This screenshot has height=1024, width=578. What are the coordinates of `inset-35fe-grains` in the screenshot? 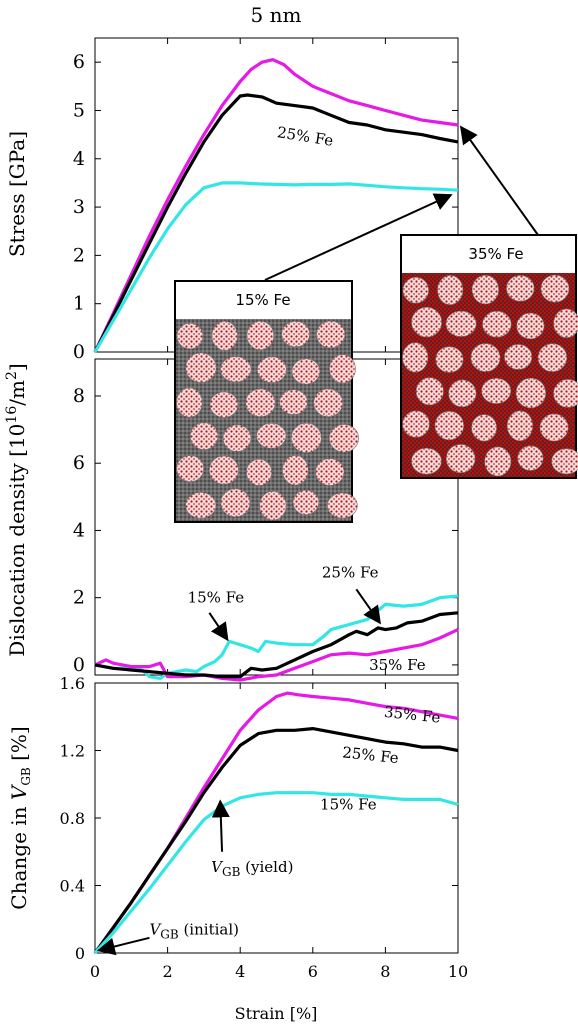 It's located at (490, 375).